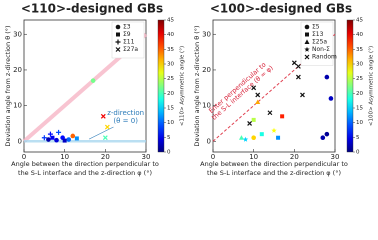  What do you see at coordinates (359, 109) in the screenshot?
I see `colorbar-tick-label: 15` at bounding box center [359, 109].